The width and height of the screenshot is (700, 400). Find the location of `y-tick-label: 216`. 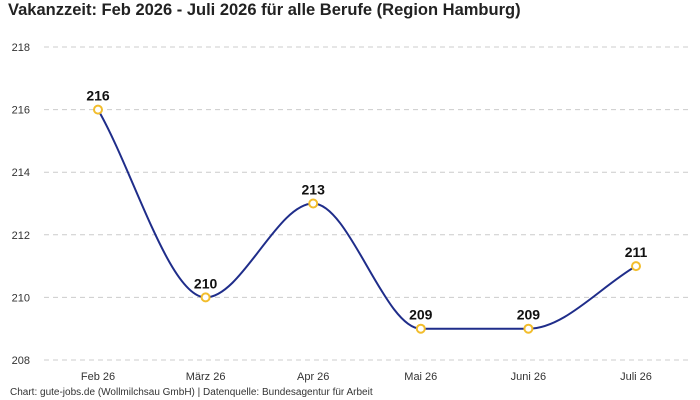

y-tick-label: 216 is located at coordinates (21, 111).